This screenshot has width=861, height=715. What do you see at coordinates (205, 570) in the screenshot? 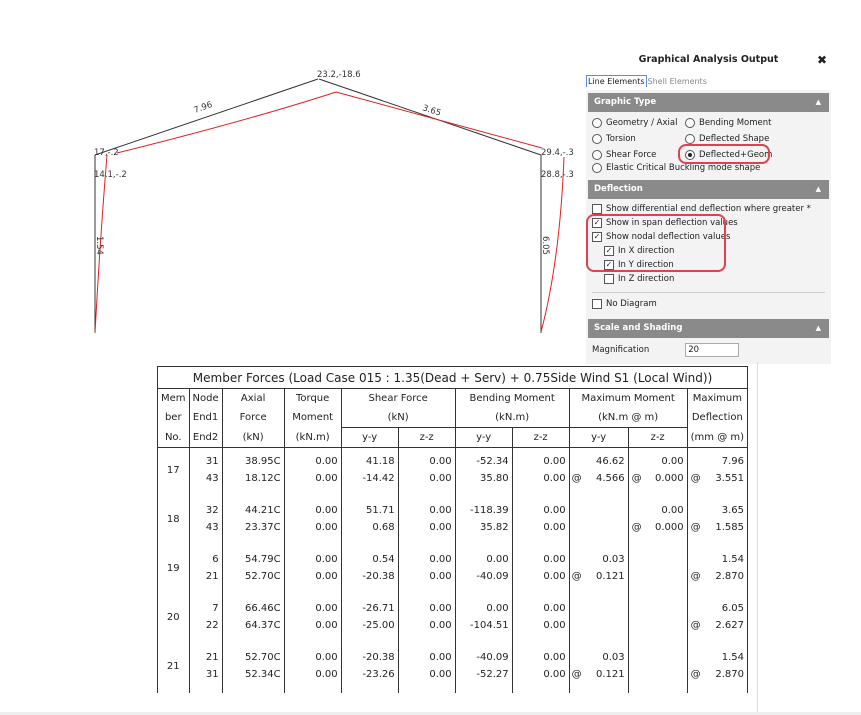
I see `cell-nodes: 6 21` at bounding box center [205, 570].